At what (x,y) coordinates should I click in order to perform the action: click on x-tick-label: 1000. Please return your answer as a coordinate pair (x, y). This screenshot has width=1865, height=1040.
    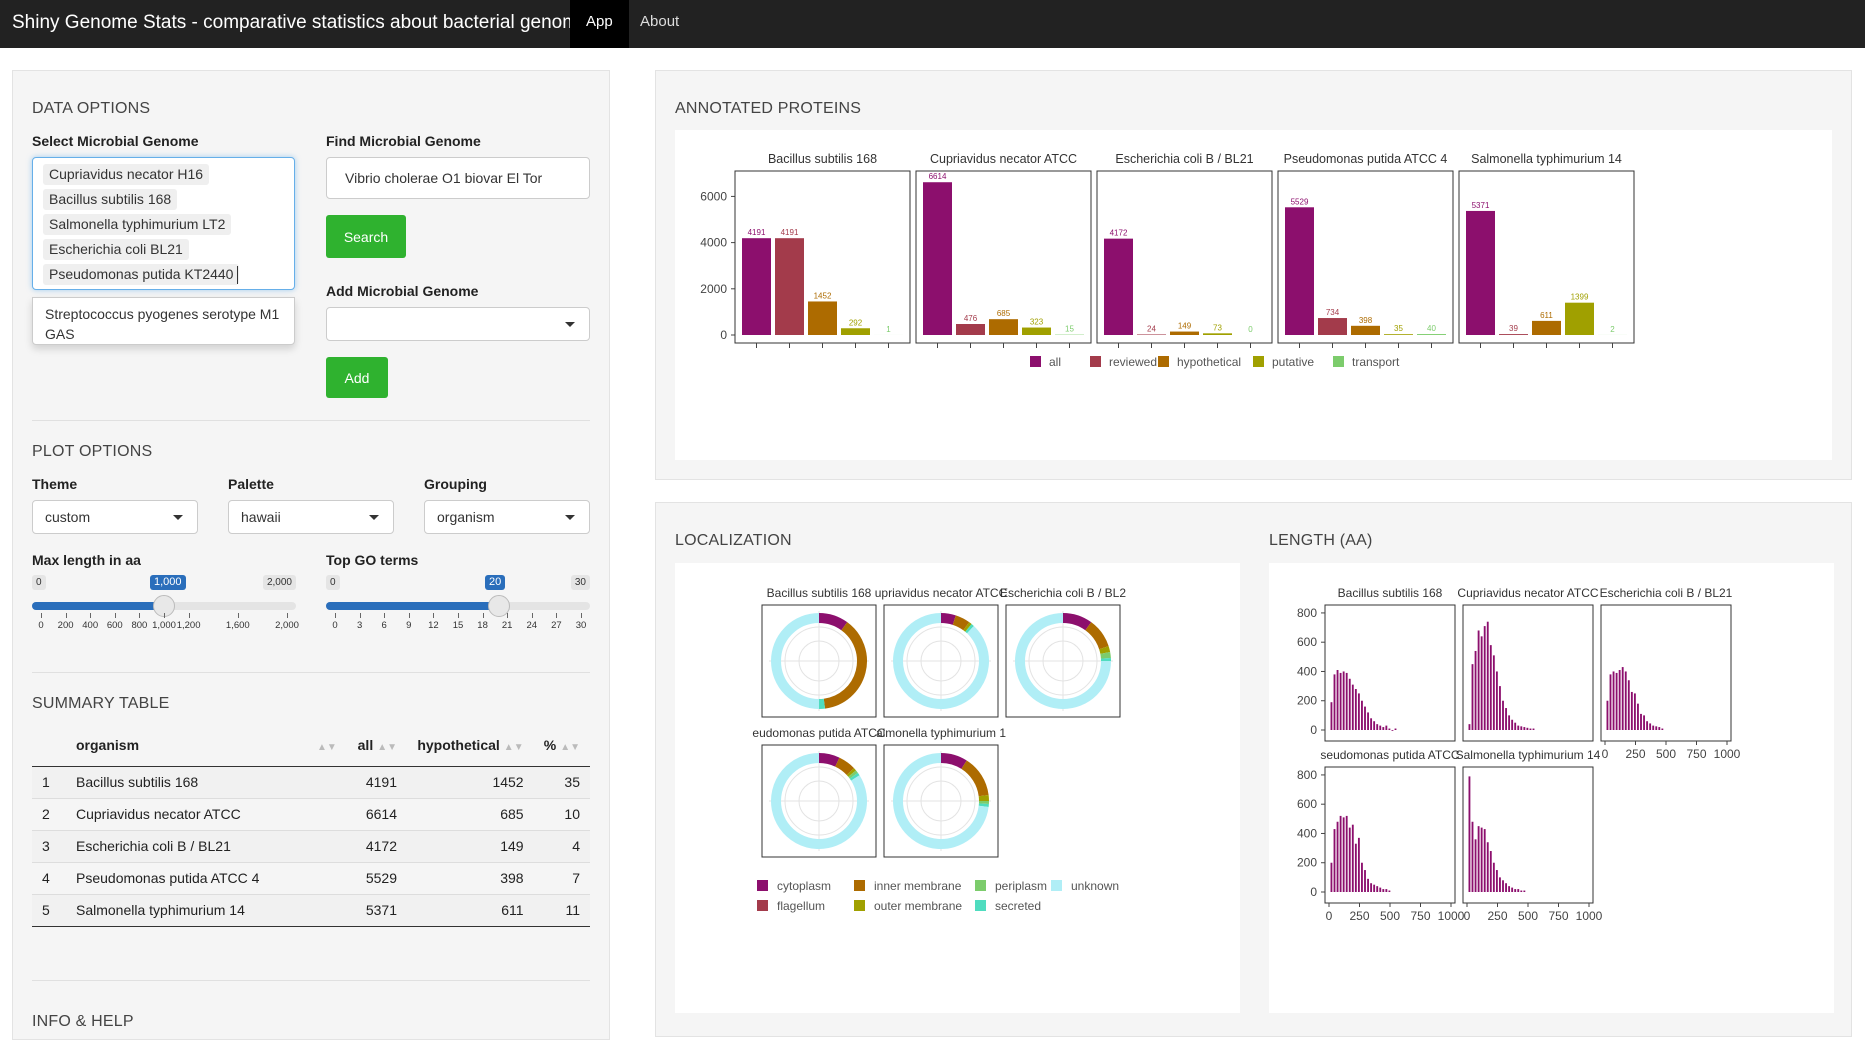
    Looking at the image, I should click on (1589, 916).